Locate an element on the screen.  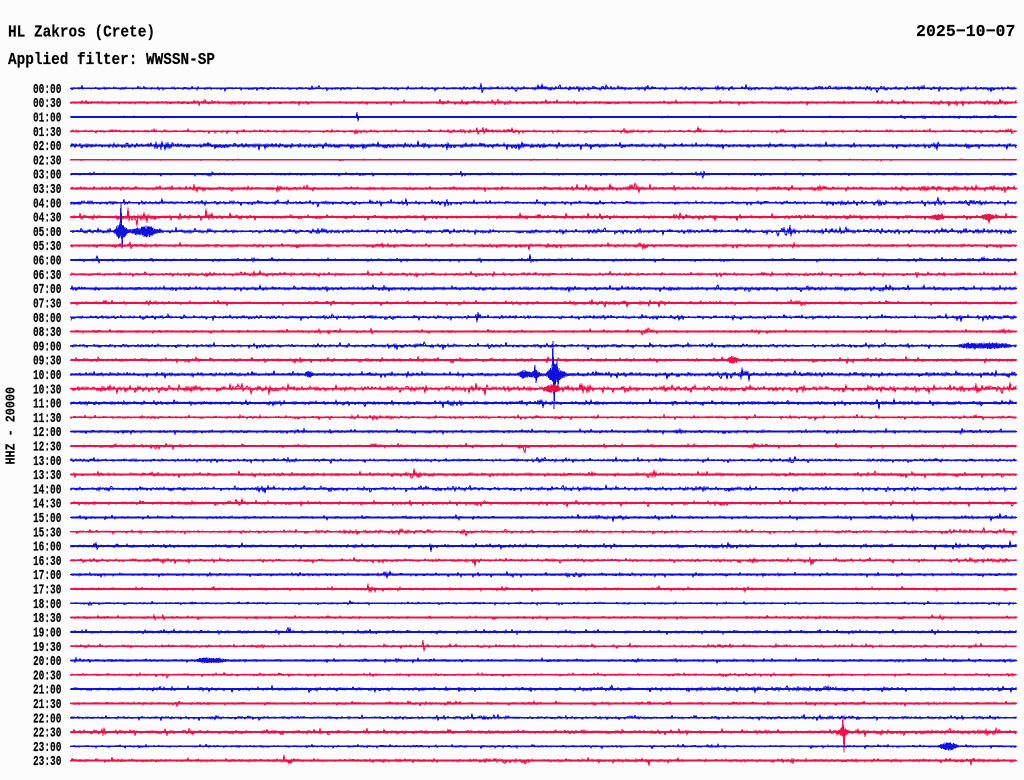
svg-text: 16:30 is located at coordinates (47, 562).